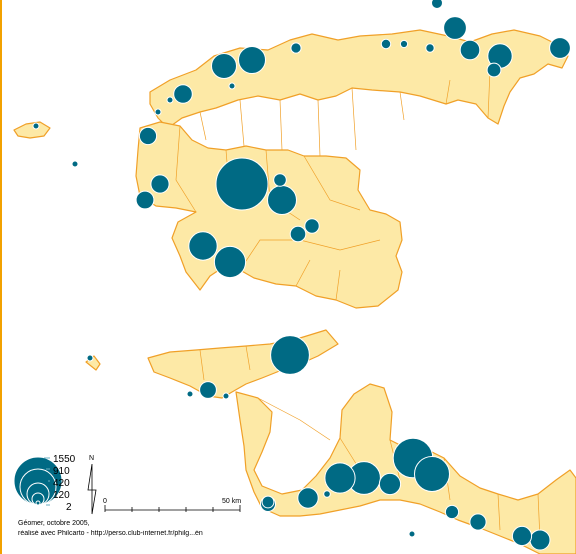 This screenshot has height=554, width=576. What do you see at coordinates (61, 495) in the screenshot?
I see `legend-label-120: 120` at bounding box center [61, 495].